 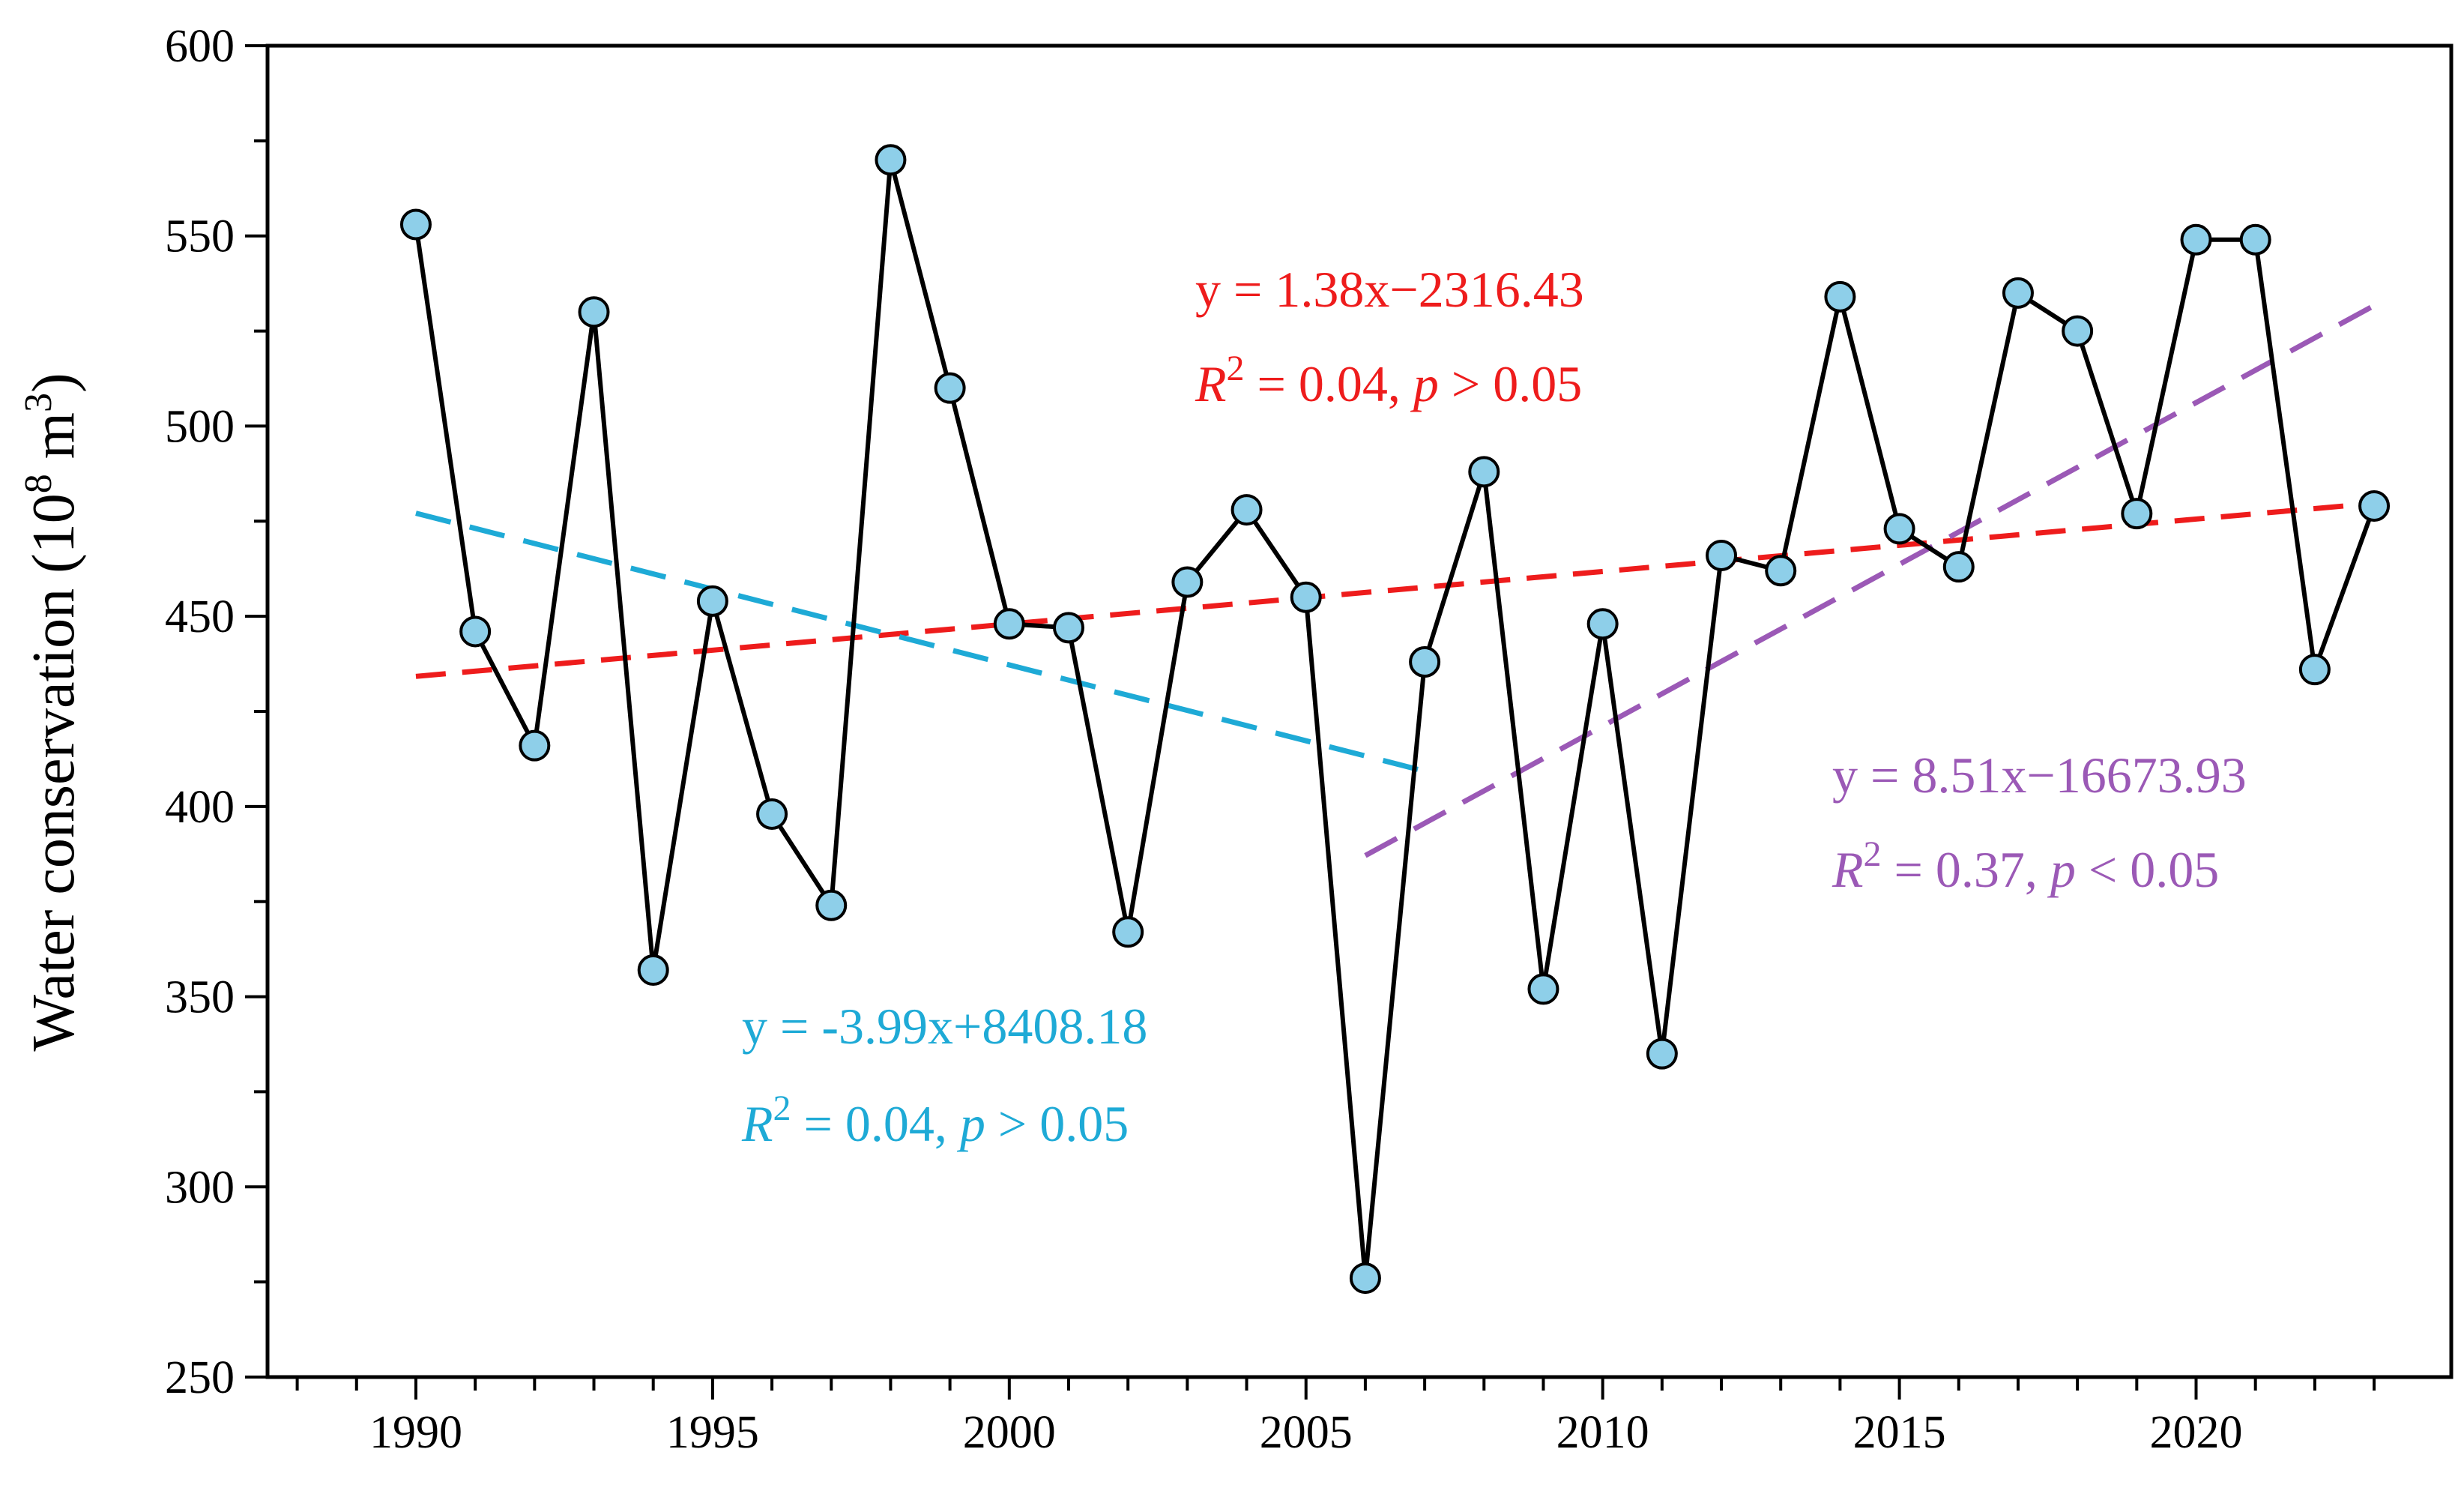 I want to click on y-tick-label: 450, so click(x=200, y=616).